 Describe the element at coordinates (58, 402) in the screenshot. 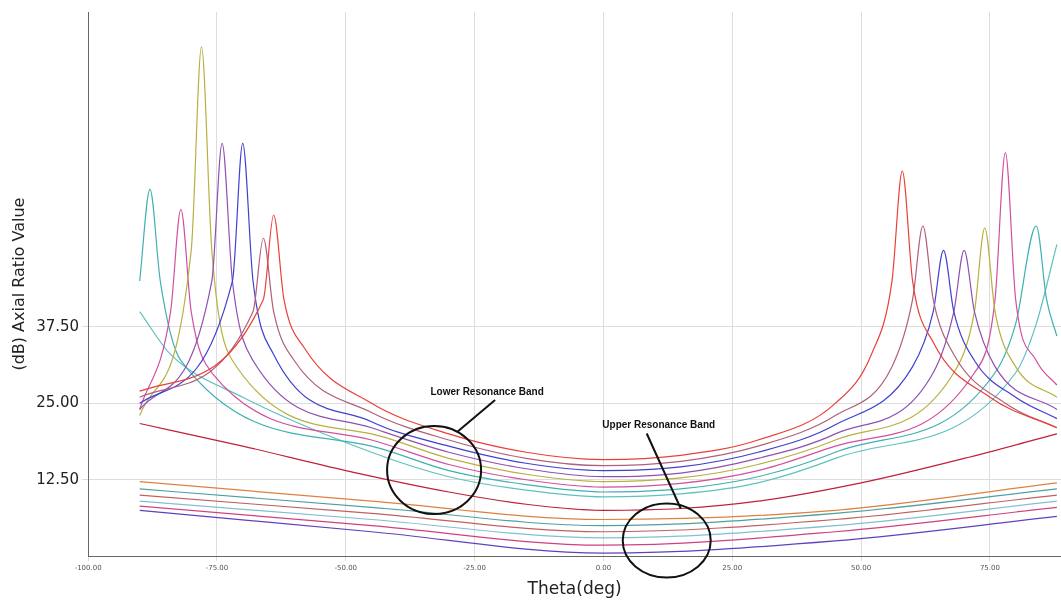

I see `y-tick-label: 25.00` at that location.